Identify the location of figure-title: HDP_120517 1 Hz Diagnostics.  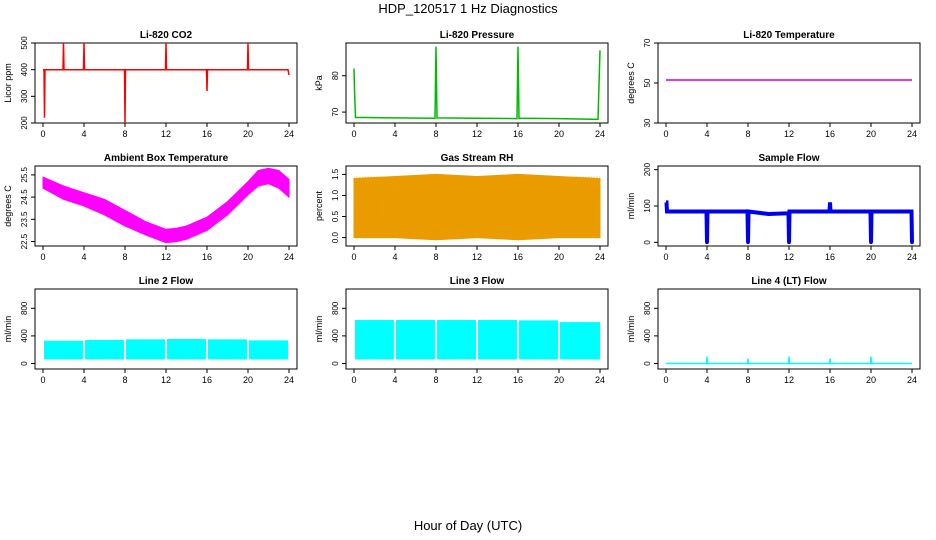
(468, 8).